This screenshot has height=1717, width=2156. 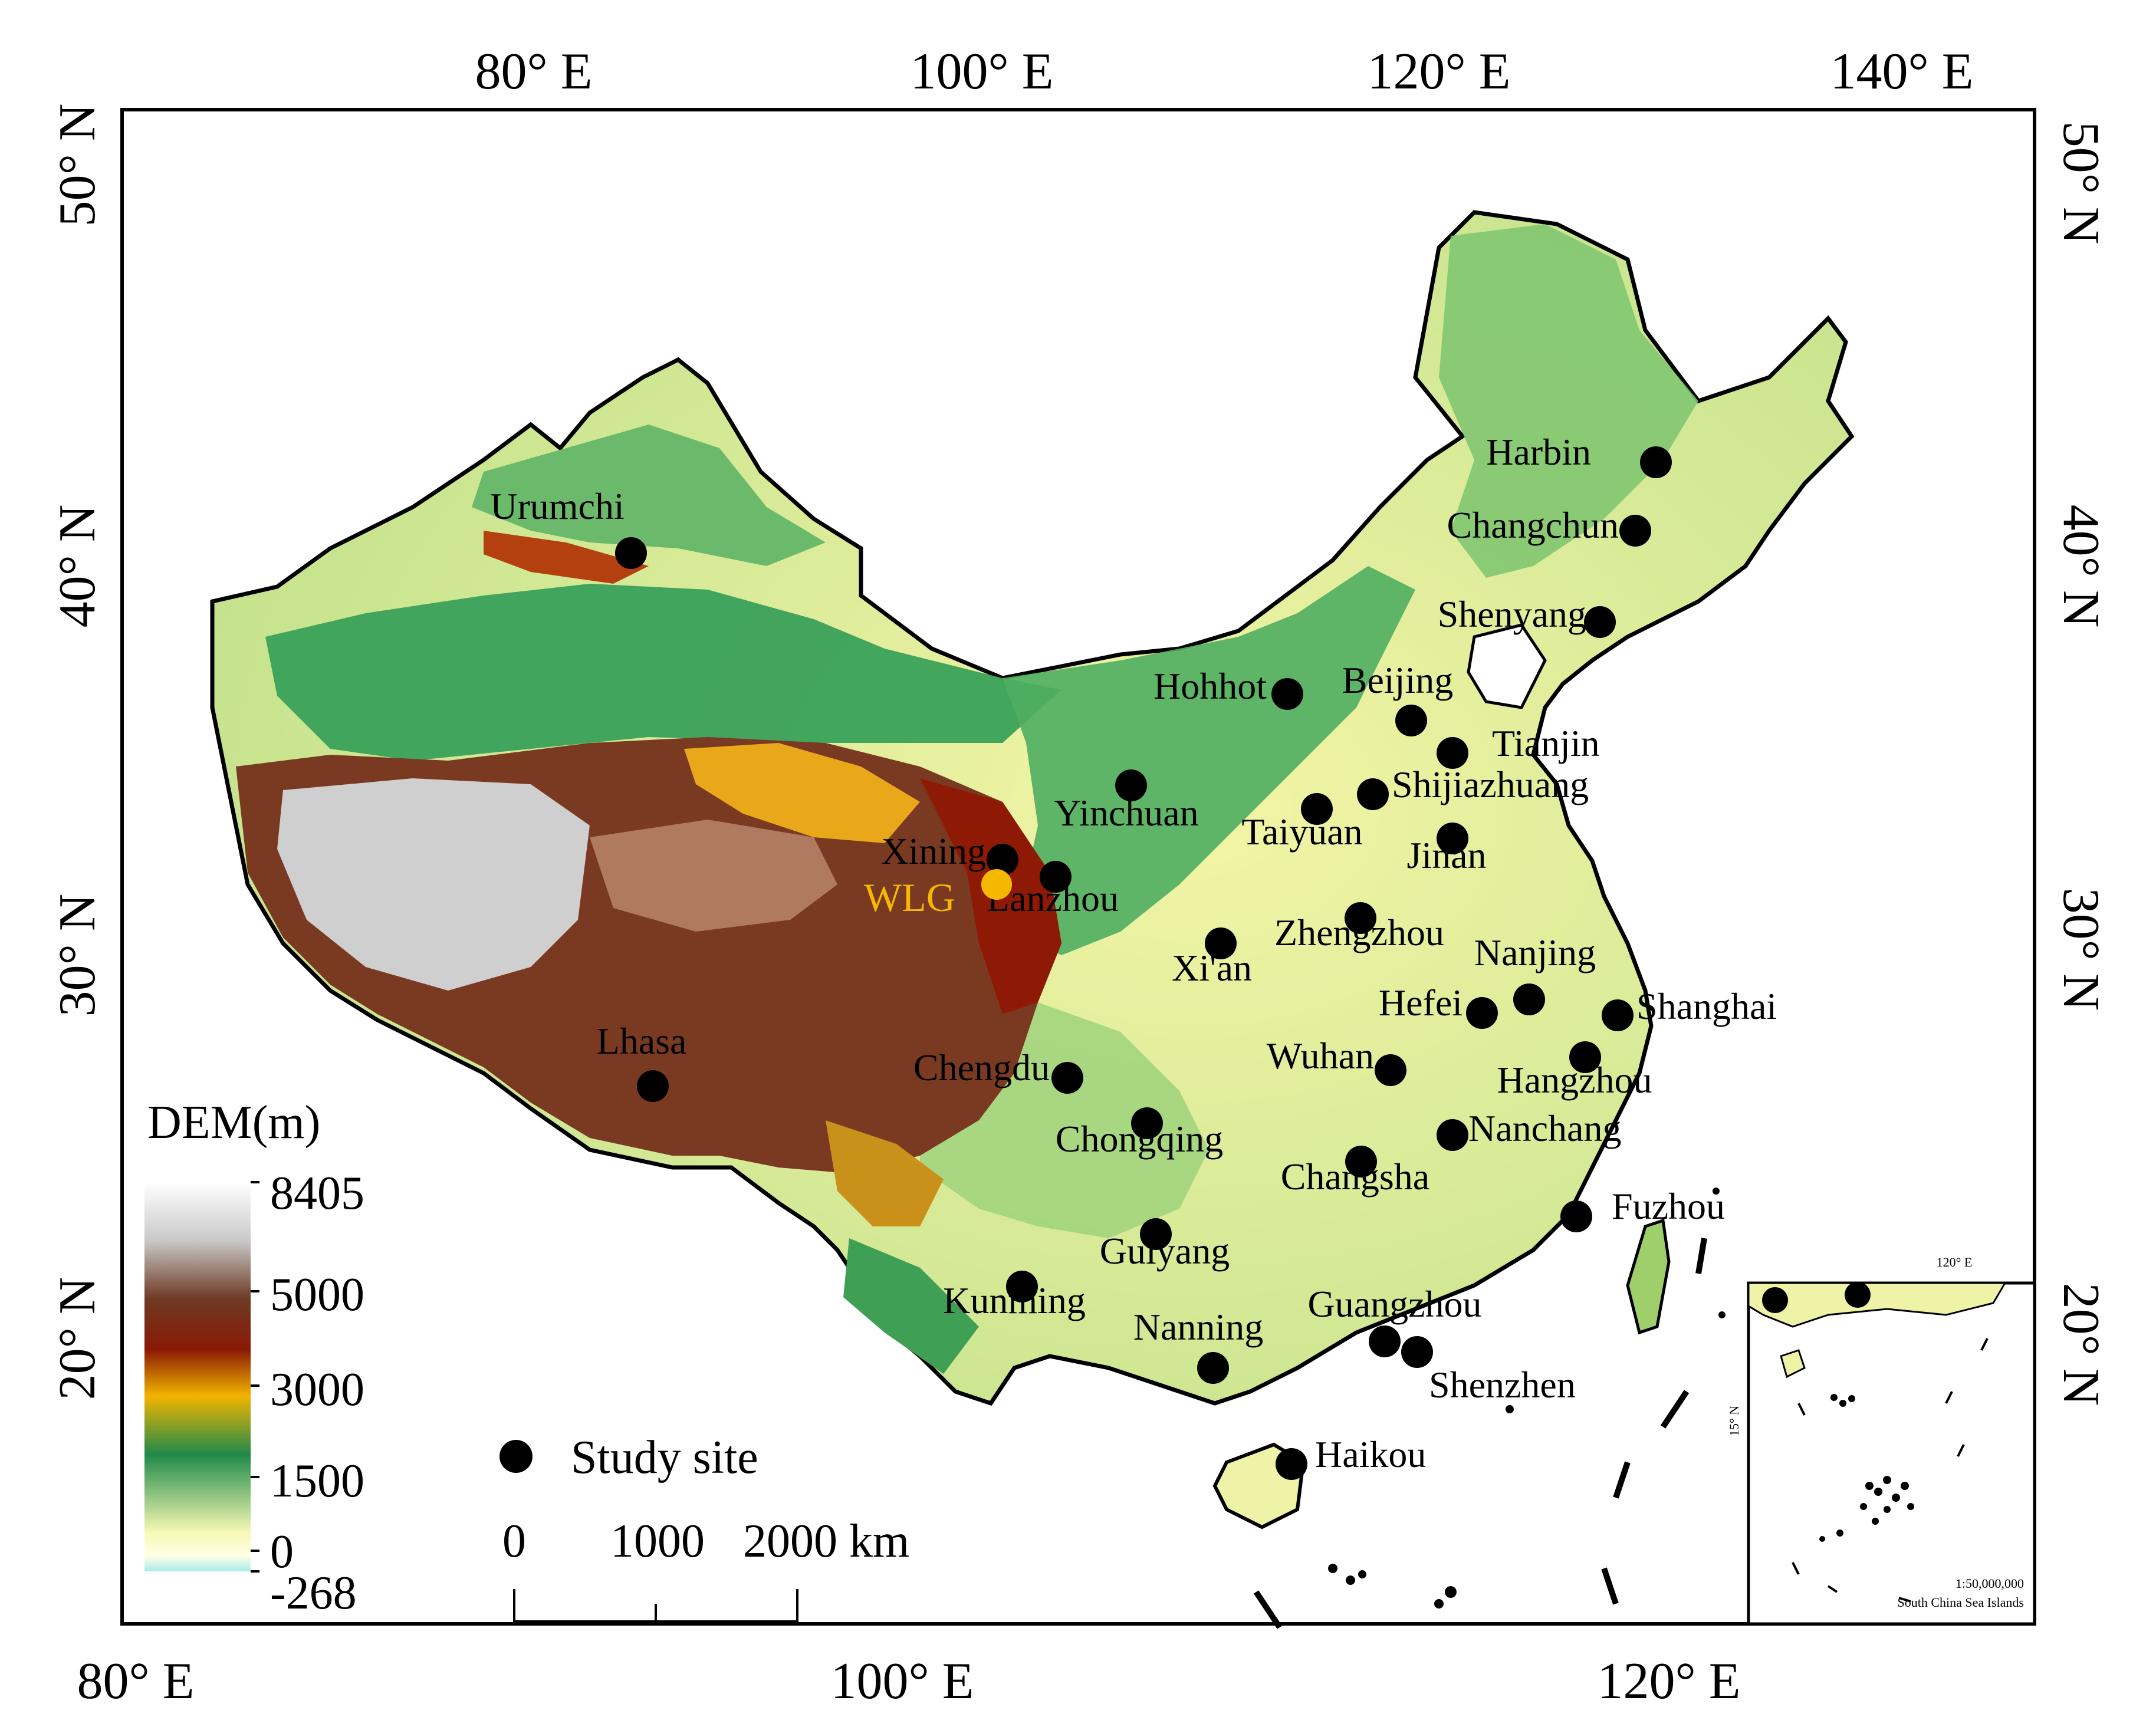 I want to click on site-label-shijiazhuang: Shijiazhuang, so click(x=1490, y=784).